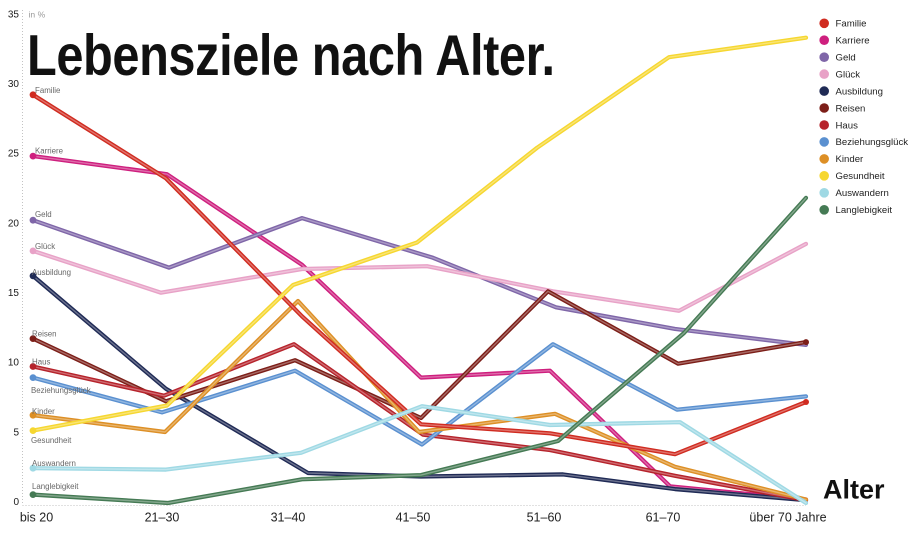 The width and height of the screenshot is (915, 533). What do you see at coordinates (37, 15) in the screenshot?
I see `svg-text: in %` at bounding box center [37, 15].